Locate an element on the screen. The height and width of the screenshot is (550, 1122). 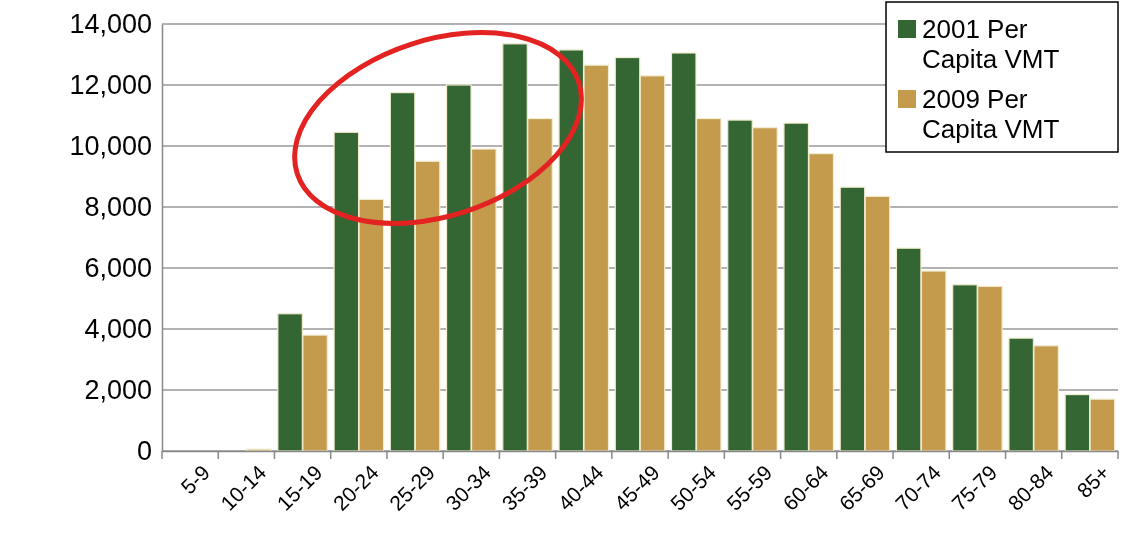
y-tick-label: 0 is located at coordinates (144, 451).